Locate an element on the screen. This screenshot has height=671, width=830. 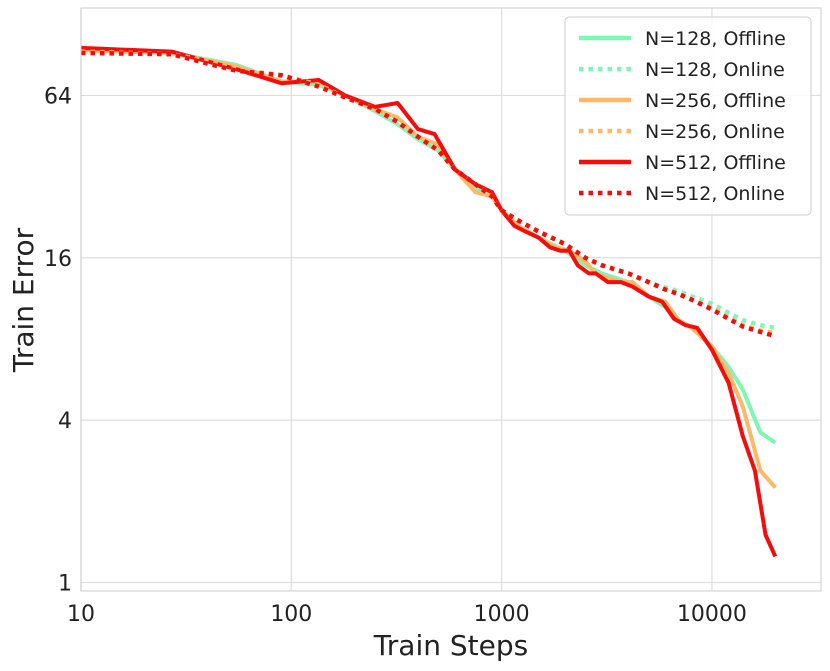
y-tick-labels: 1 4 16 64 is located at coordinates (58, 340).